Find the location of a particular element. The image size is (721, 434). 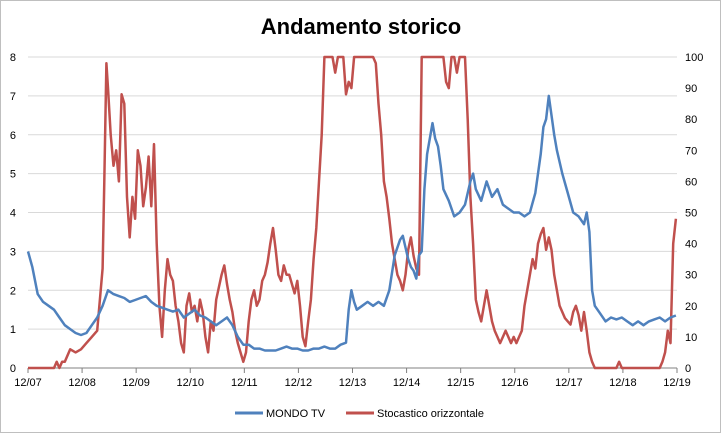

y-right-tick-label: 70 is located at coordinates (691, 151).